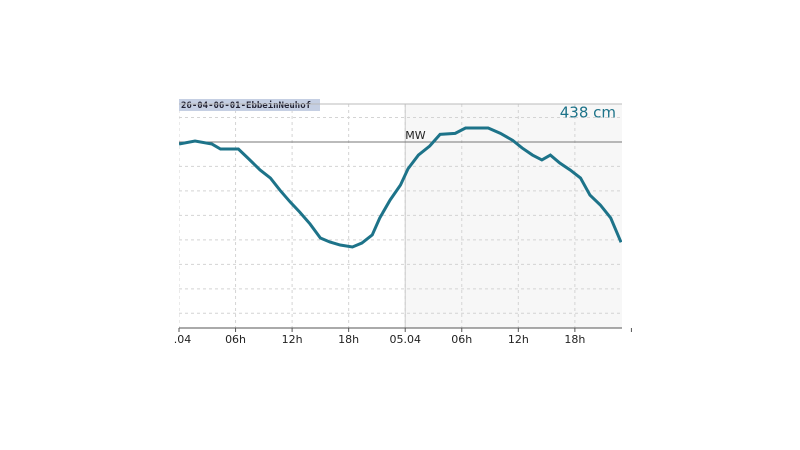  What do you see at coordinates (179, 339) in the screenshot?
I see `x-tick-label: 4.04` at bounding box center [179, 339].